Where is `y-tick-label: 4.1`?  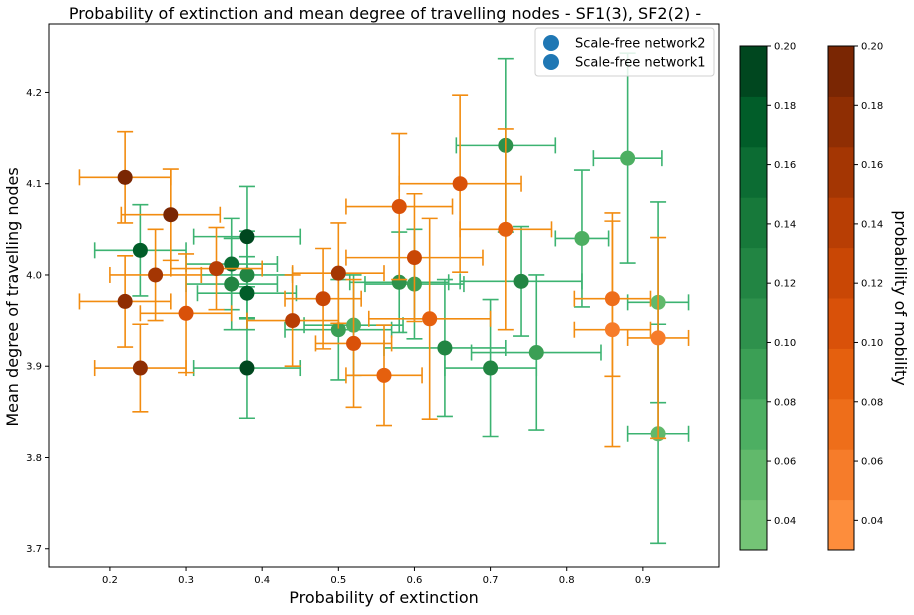 y-tick-label: 4.1 is located at coordinates (34, 184).